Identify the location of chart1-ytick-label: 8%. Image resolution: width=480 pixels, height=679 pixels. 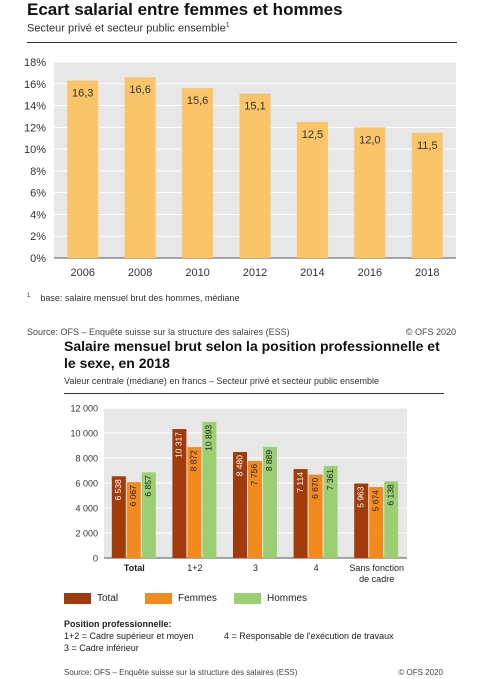
(38, 172).